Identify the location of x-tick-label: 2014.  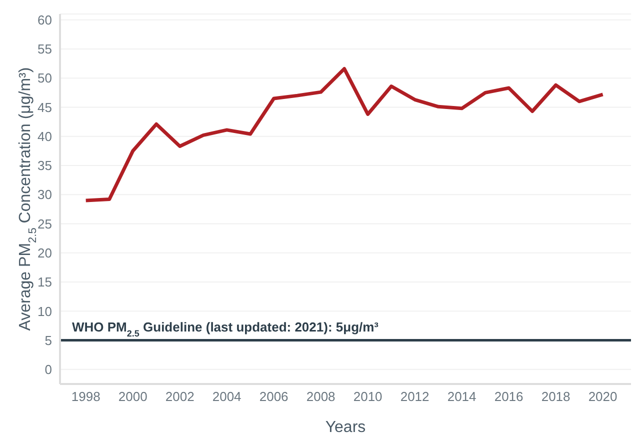
(461, 396).